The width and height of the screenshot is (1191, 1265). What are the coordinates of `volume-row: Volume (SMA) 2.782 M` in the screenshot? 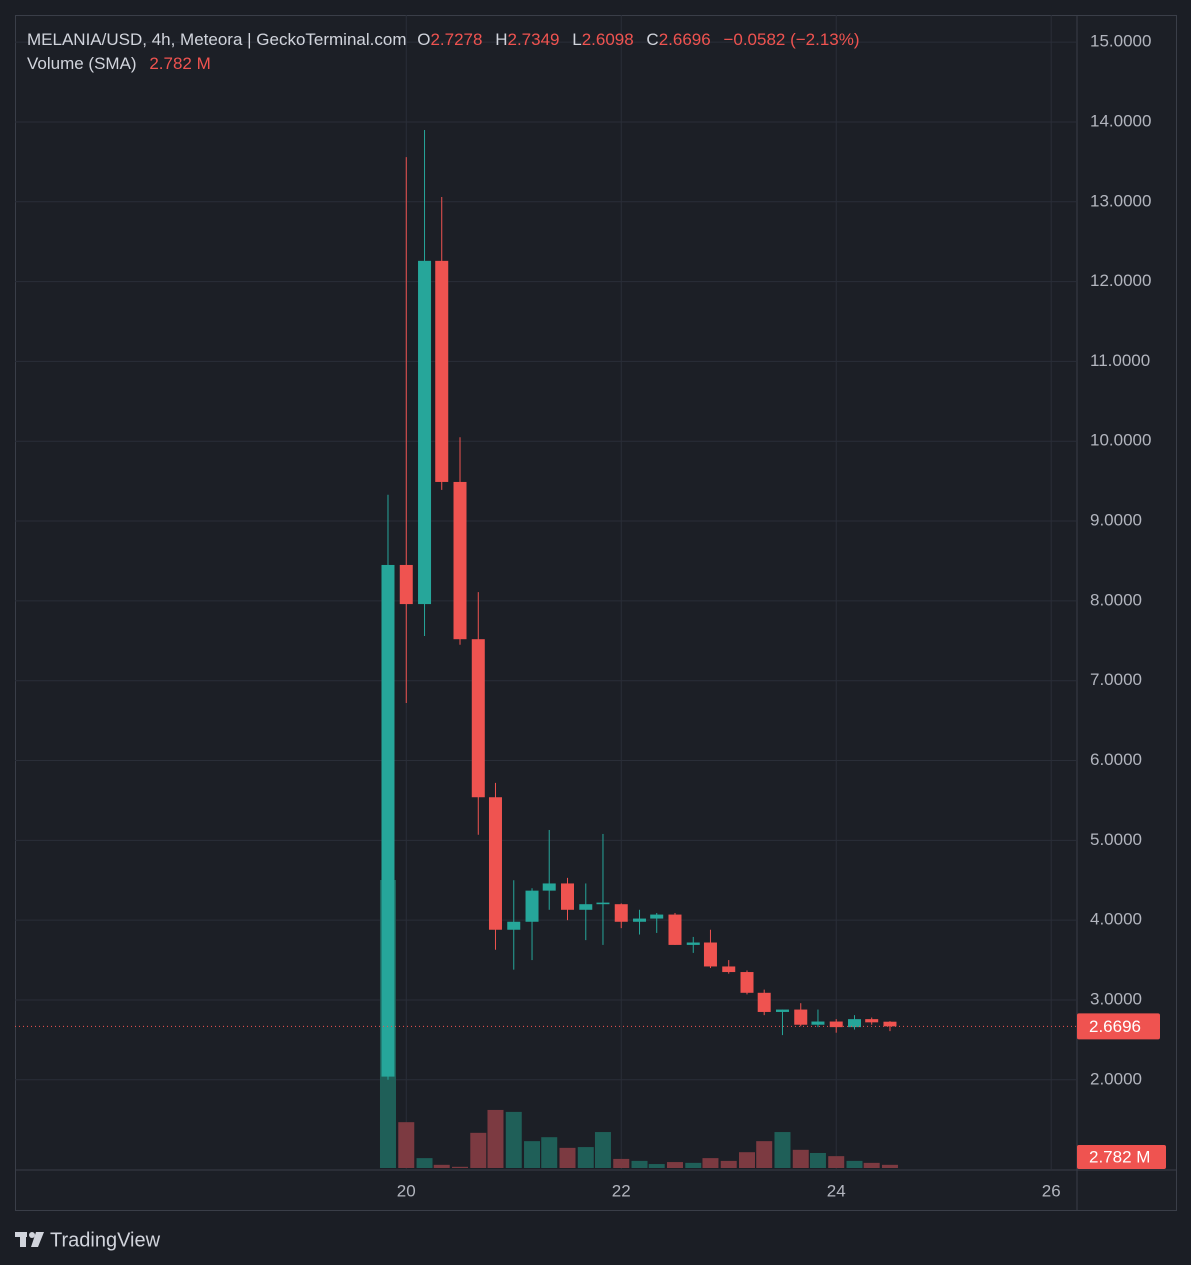 It's located at (447, 64).